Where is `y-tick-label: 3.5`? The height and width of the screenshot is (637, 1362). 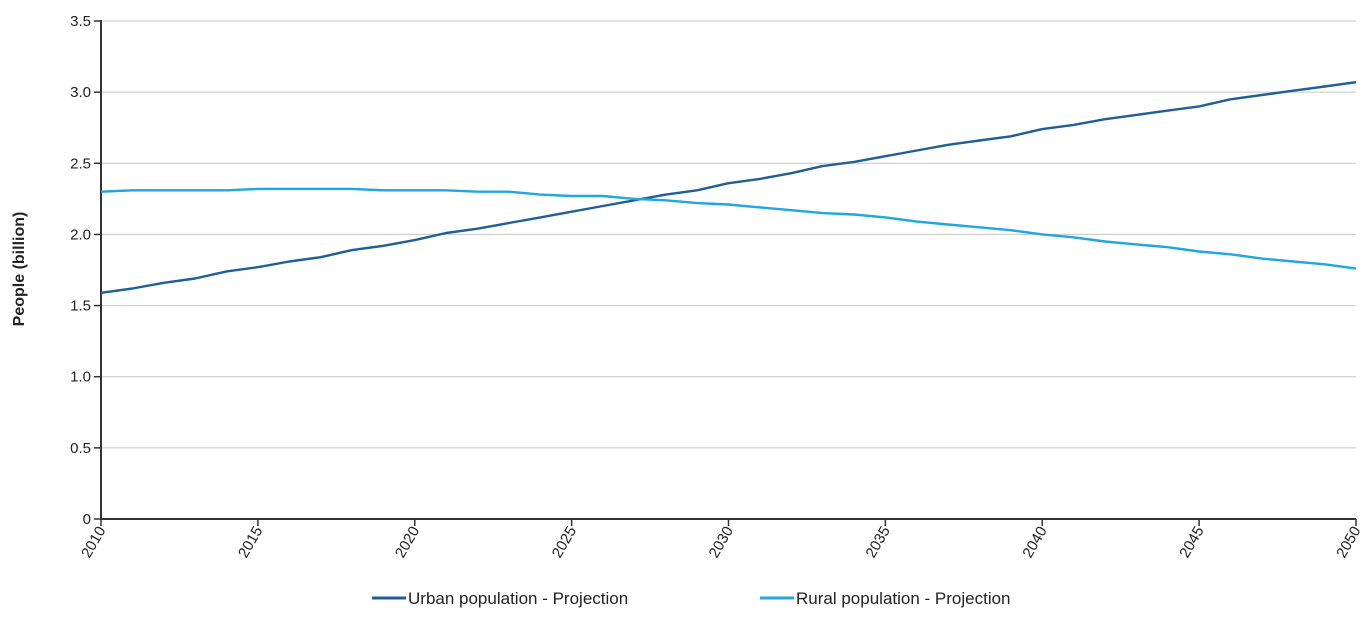 y-tick-label: 3.5 is located at coordinates (80, 21).